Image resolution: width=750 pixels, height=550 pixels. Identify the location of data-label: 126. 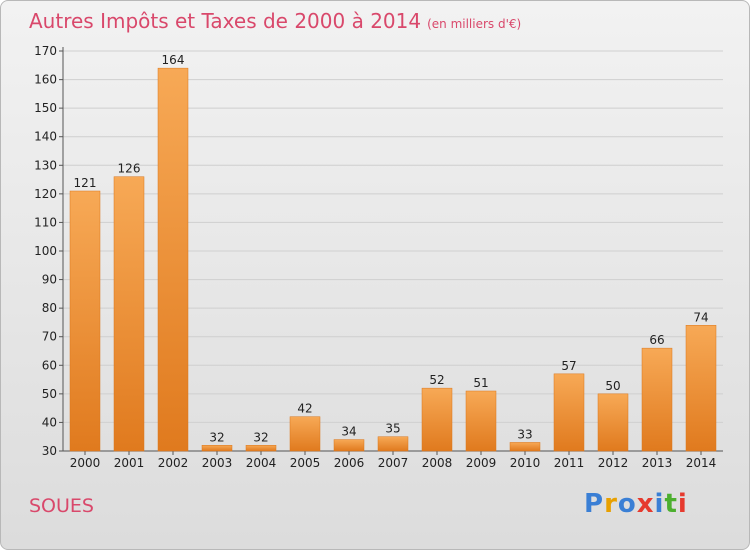
(129, 169).